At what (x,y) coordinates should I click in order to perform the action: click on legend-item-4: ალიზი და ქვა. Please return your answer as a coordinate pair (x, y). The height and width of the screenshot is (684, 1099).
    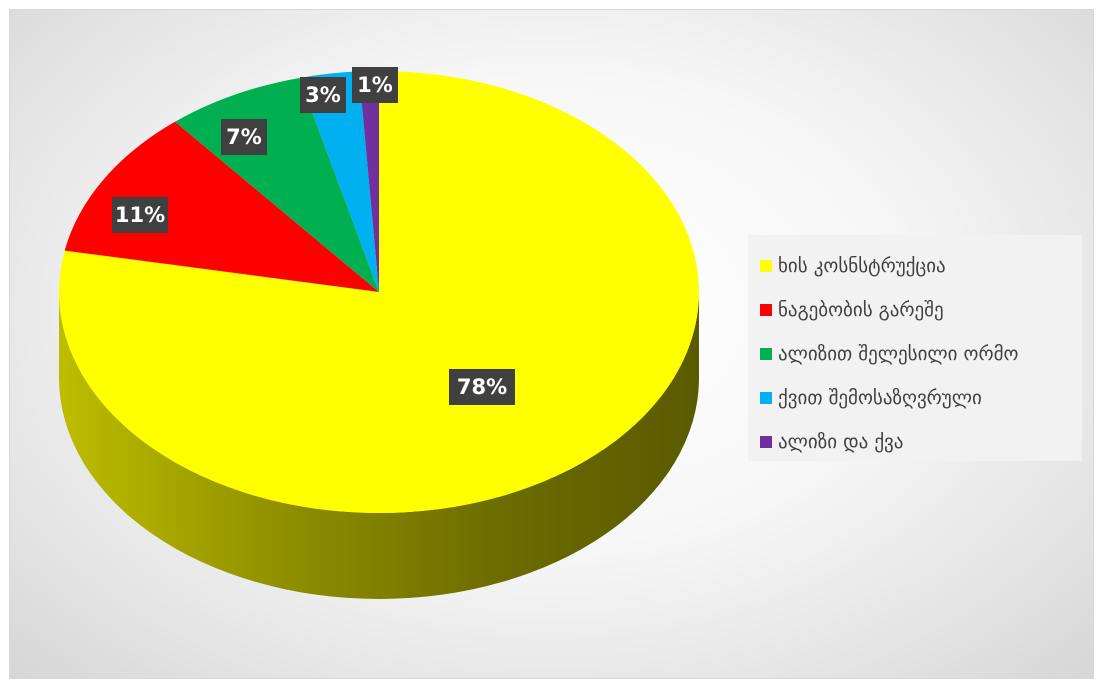
    Looking at the image, I should click on (921, 442).